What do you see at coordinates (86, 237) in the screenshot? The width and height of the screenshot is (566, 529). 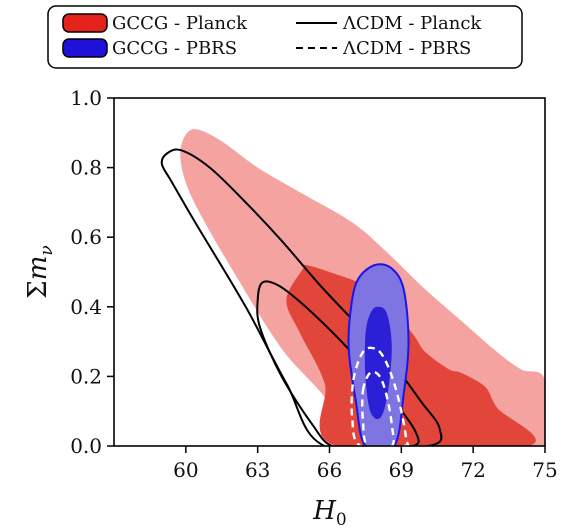 I see `y-tick-label: 0.6` at bounding box center [86, 237].